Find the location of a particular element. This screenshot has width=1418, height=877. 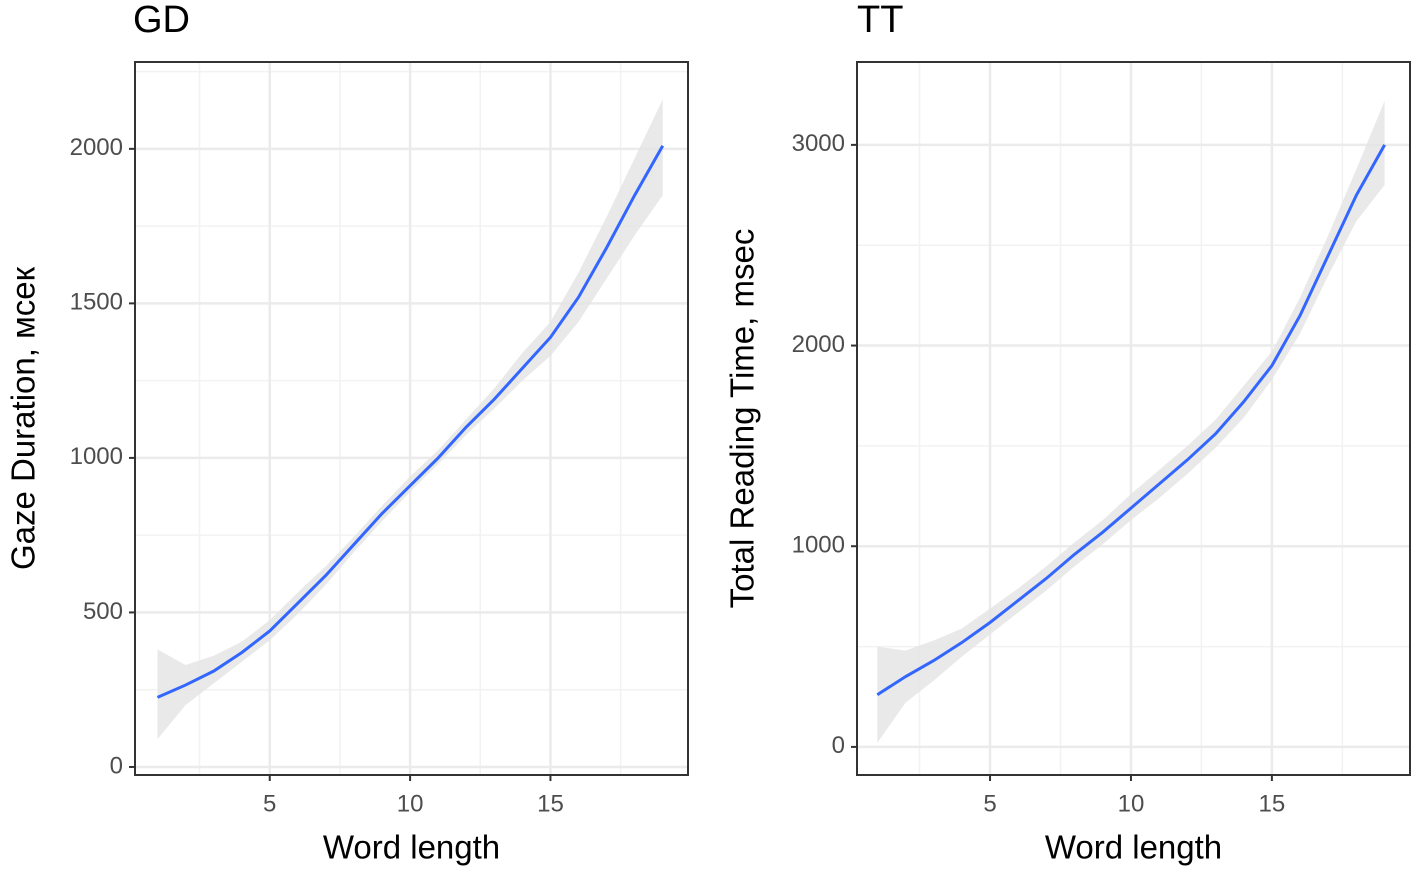

panel-title: TT is located at coordinates (880, 20).